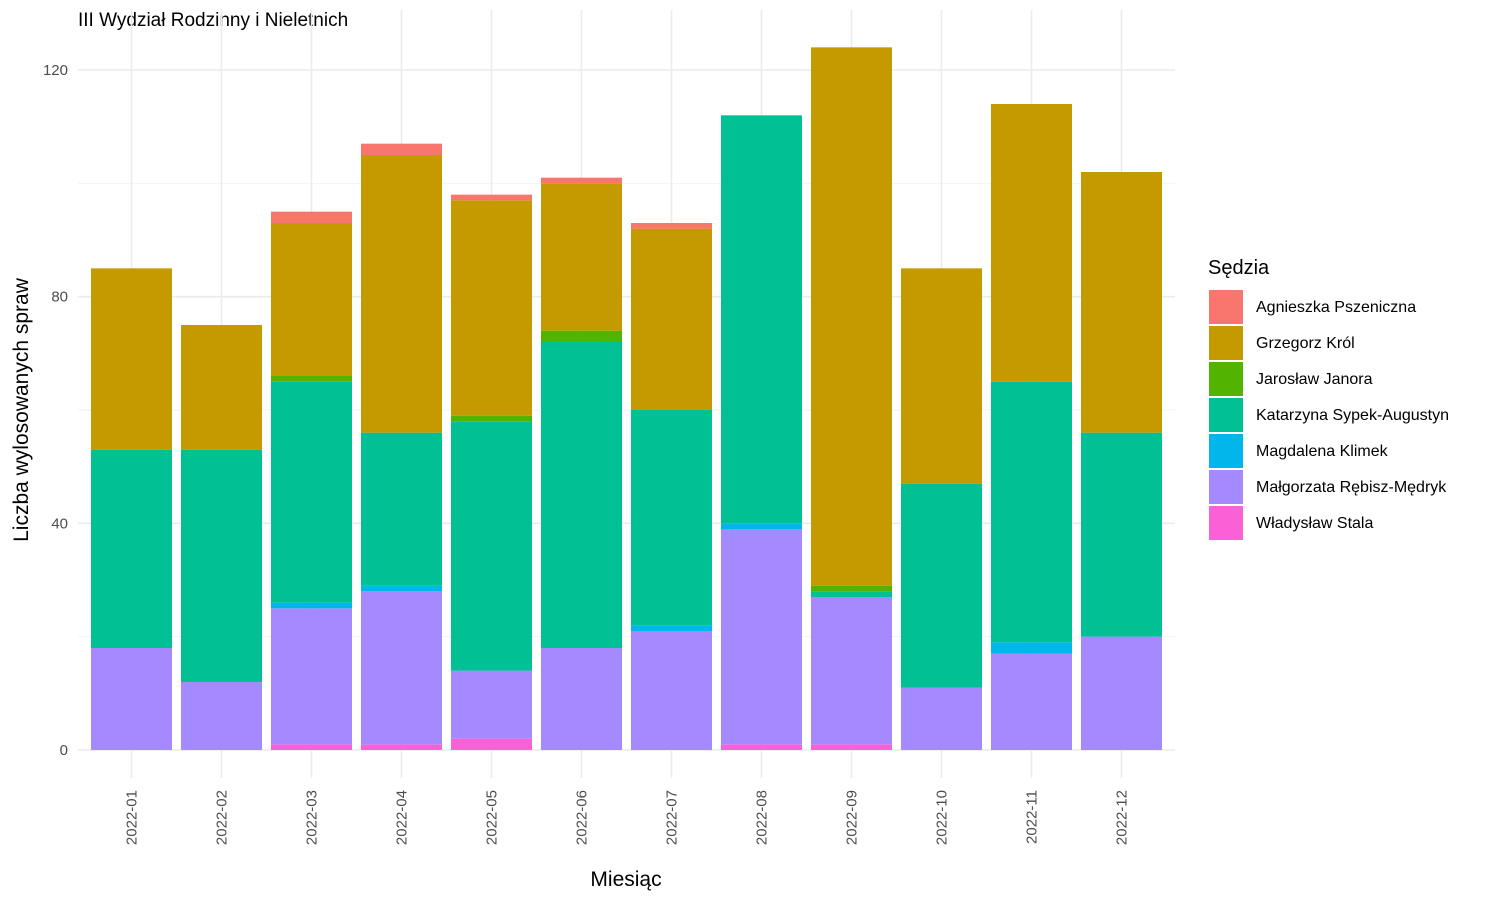 The width and height of the screenshot is (1500, 900). Describe the element at coordinates (1122, 817) in the screenshot. I see `x-tick-label: 2022-12` at that location.